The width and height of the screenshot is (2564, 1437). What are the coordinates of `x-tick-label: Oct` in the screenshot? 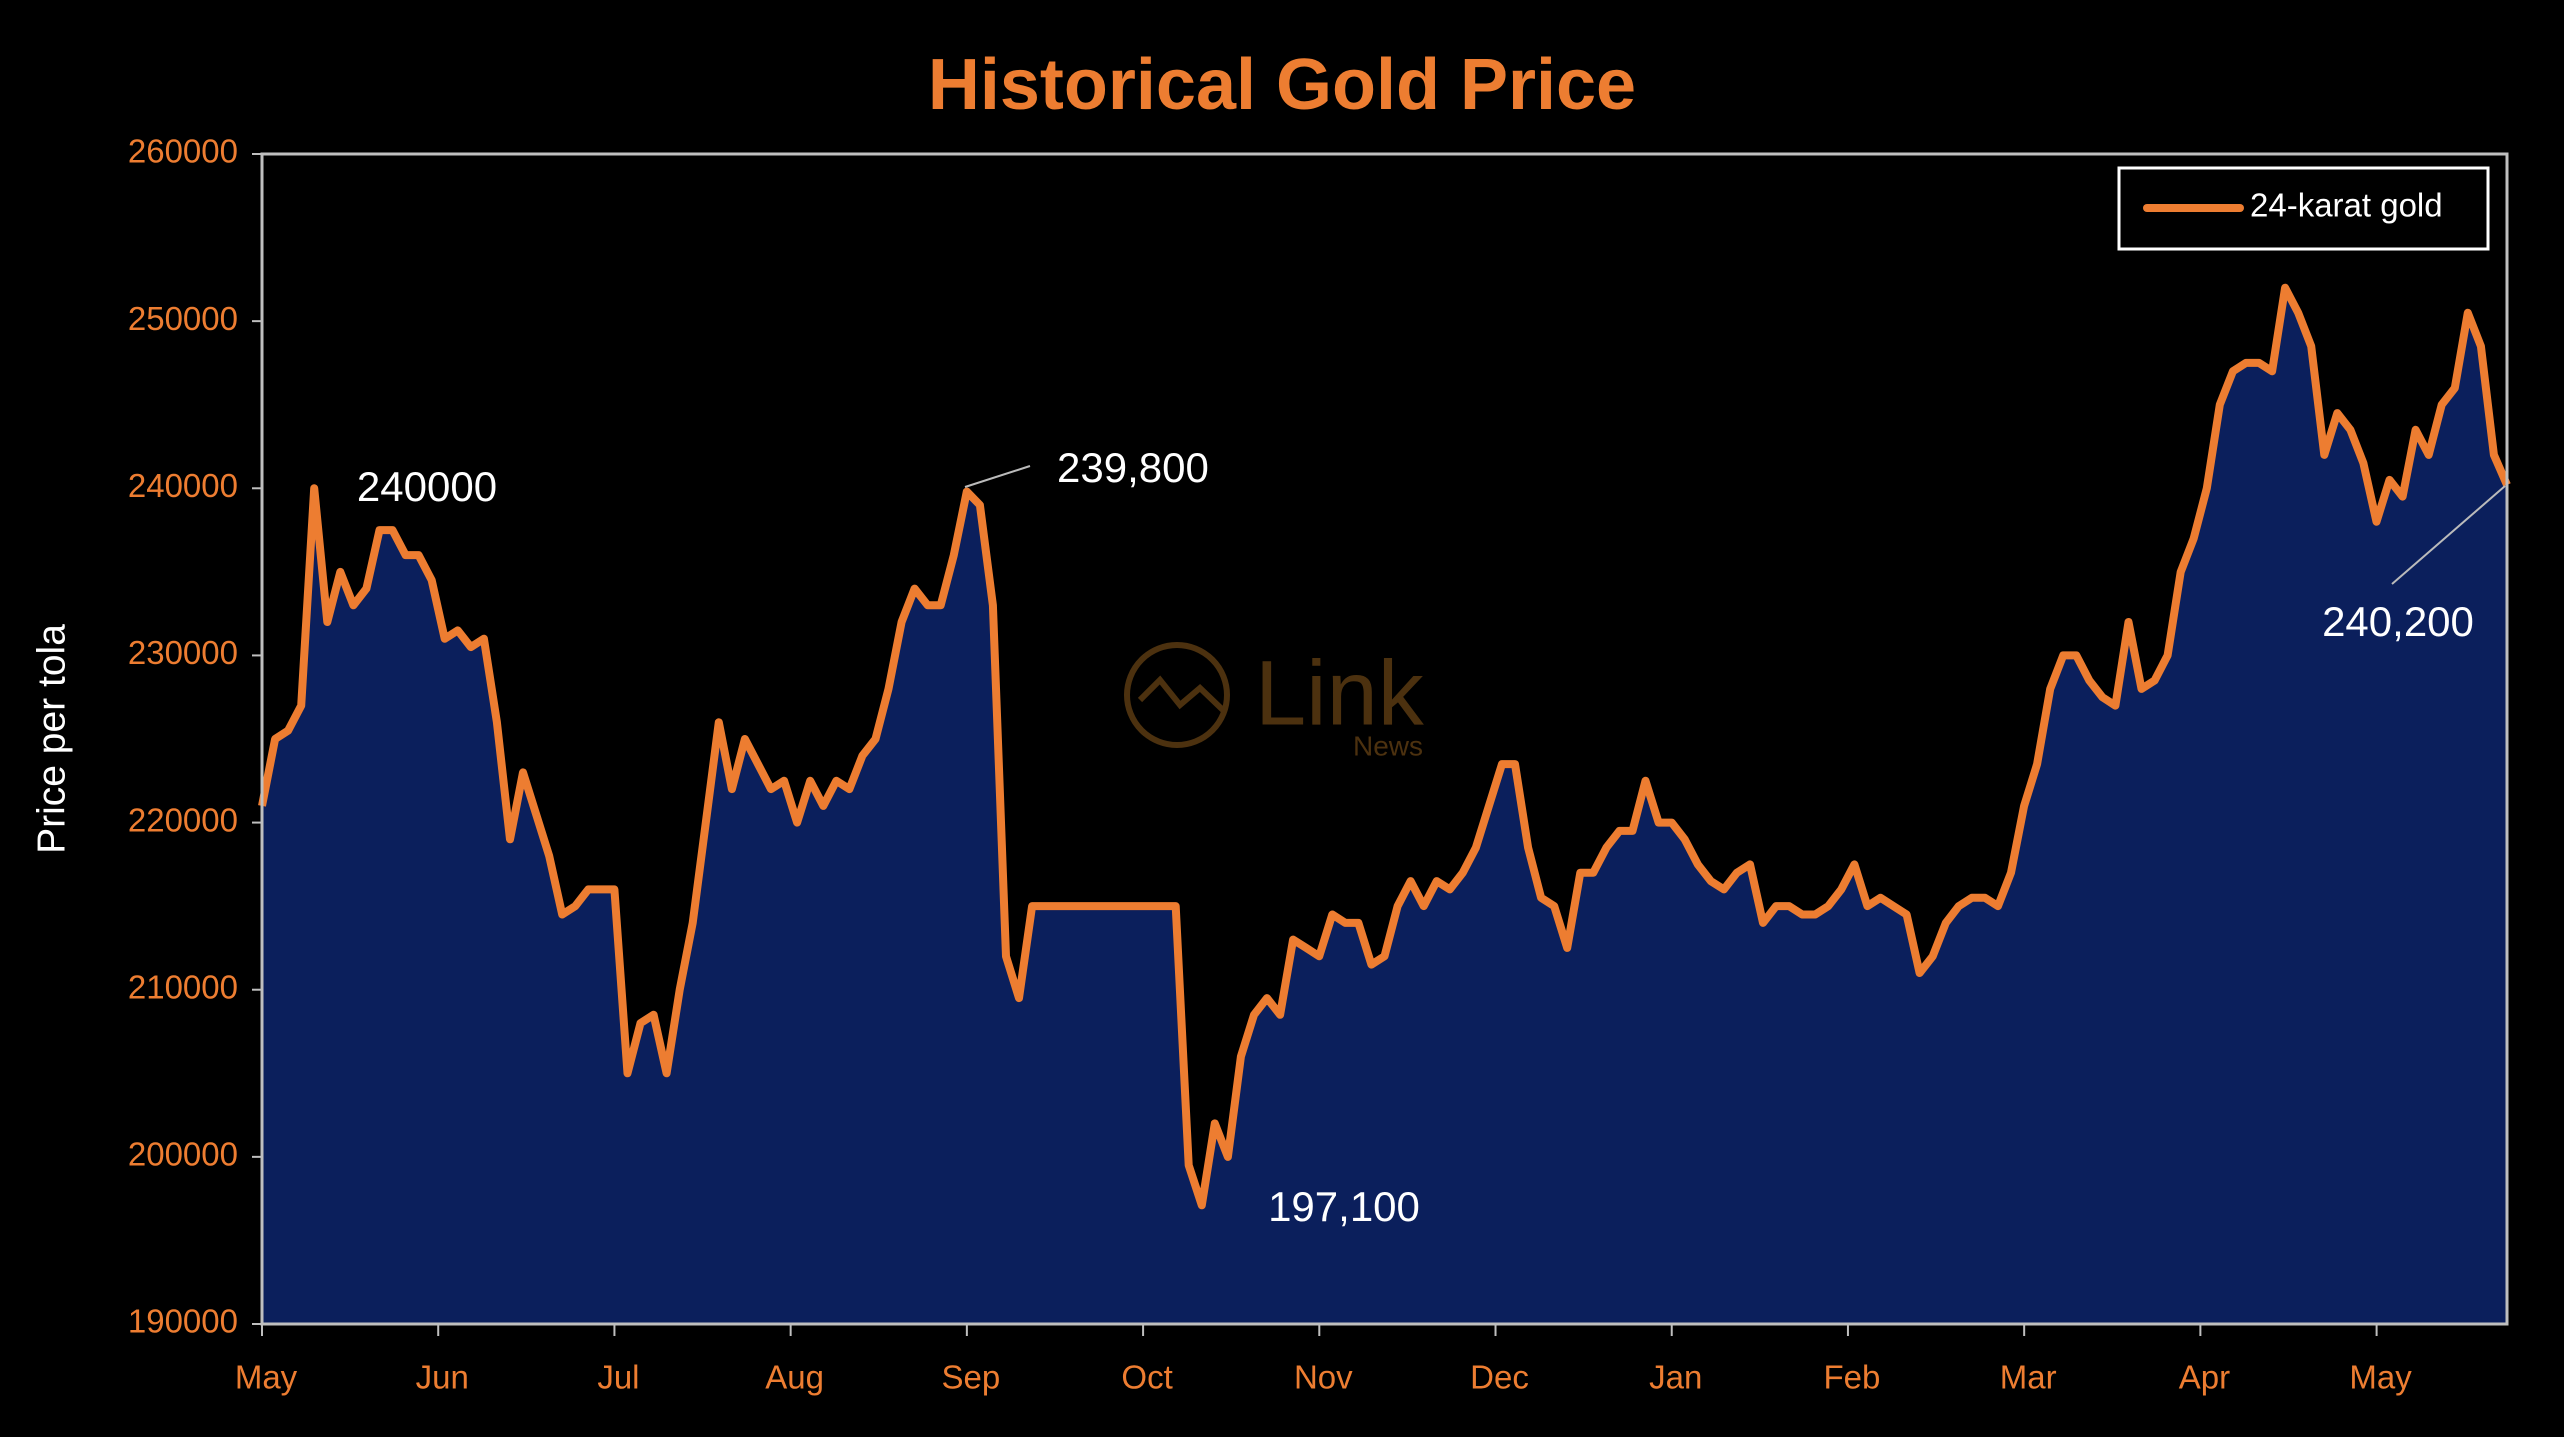 It's located at (1146, 1377).